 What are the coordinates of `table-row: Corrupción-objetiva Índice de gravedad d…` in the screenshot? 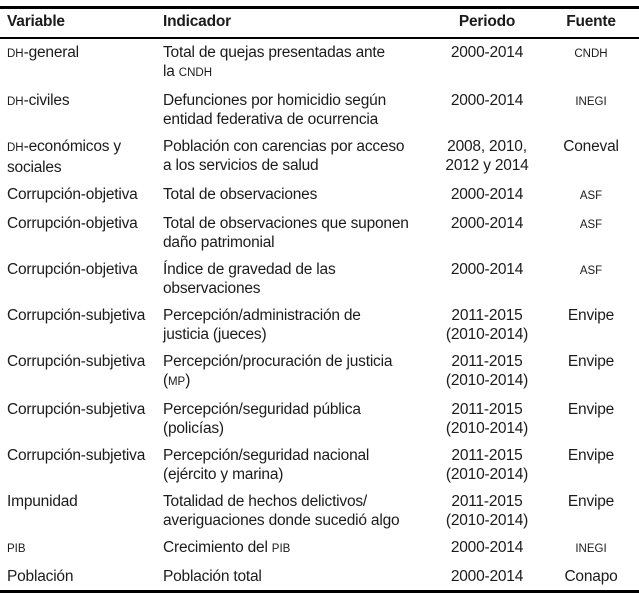 It's located at (319, 279).